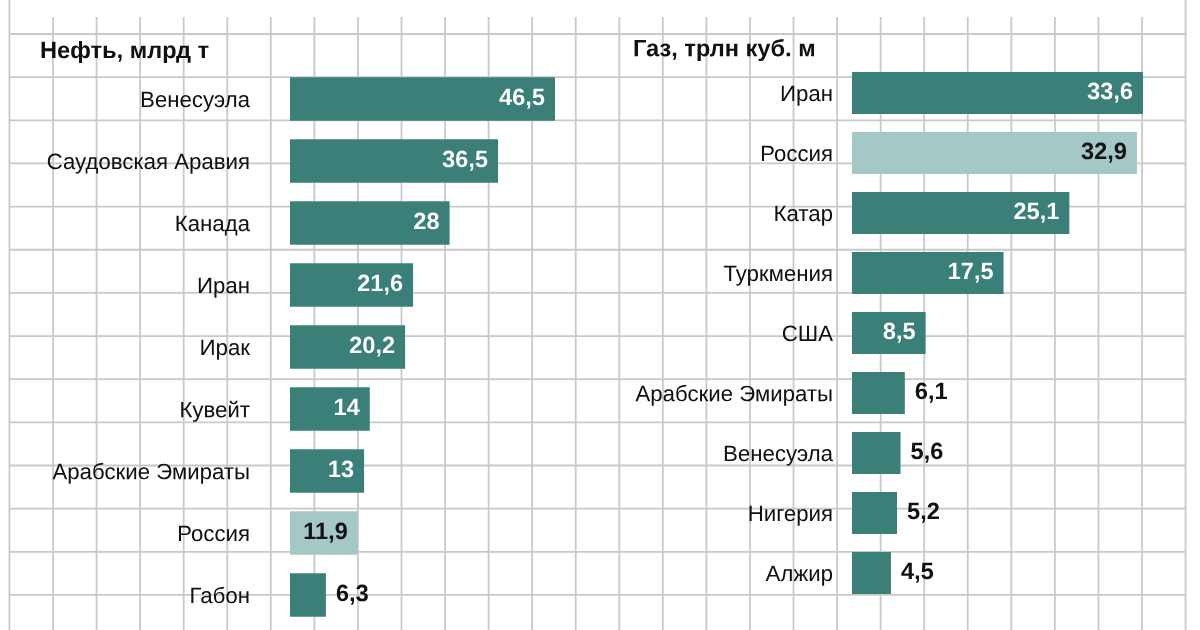 The image size is (1200, 630). Describe the element at coordinates (352, 594) in the screenshot. I see `data-label: 6,3` at that location.